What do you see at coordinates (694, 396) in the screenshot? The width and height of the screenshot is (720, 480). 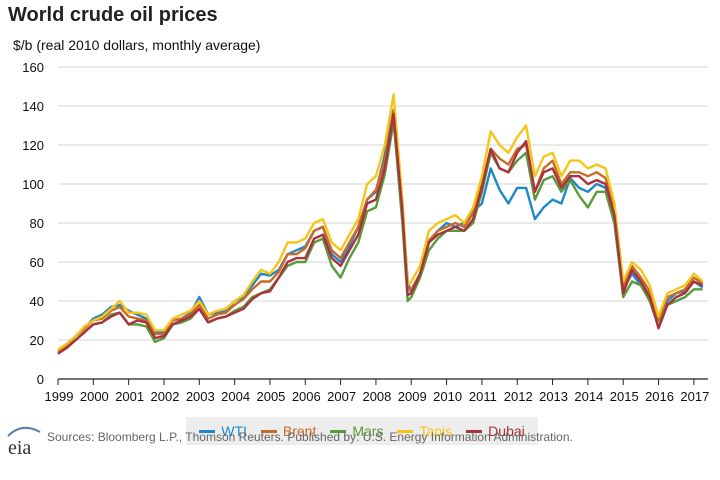 I see `x-tick-label: 2017` at bounding box center [694, 396].